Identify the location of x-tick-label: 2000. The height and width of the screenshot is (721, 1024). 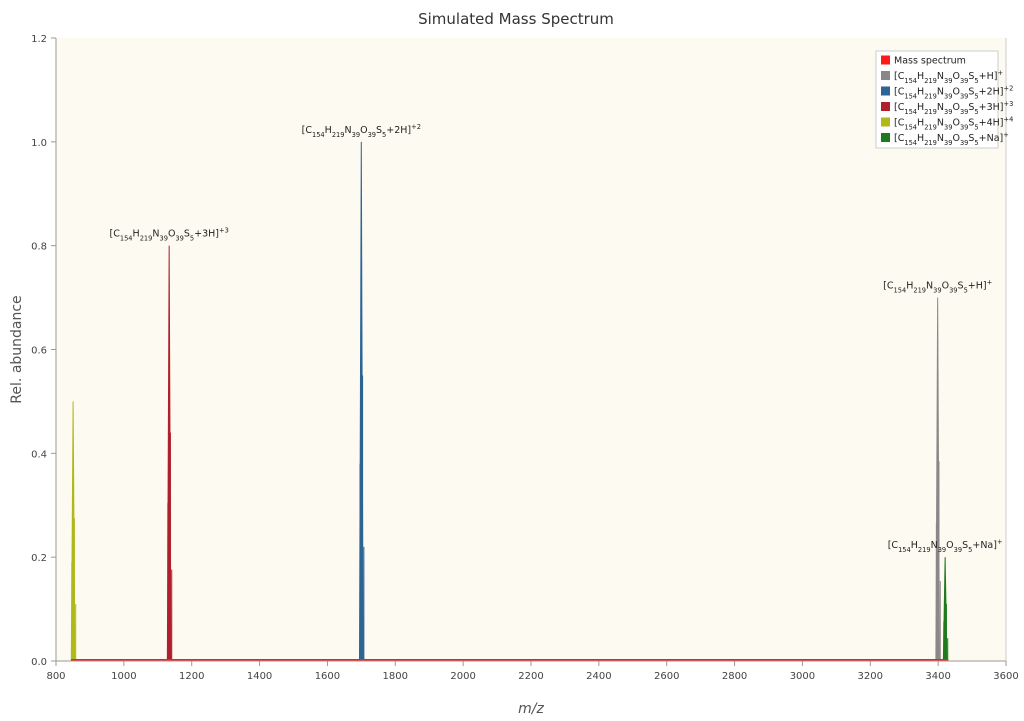
(462, 676).